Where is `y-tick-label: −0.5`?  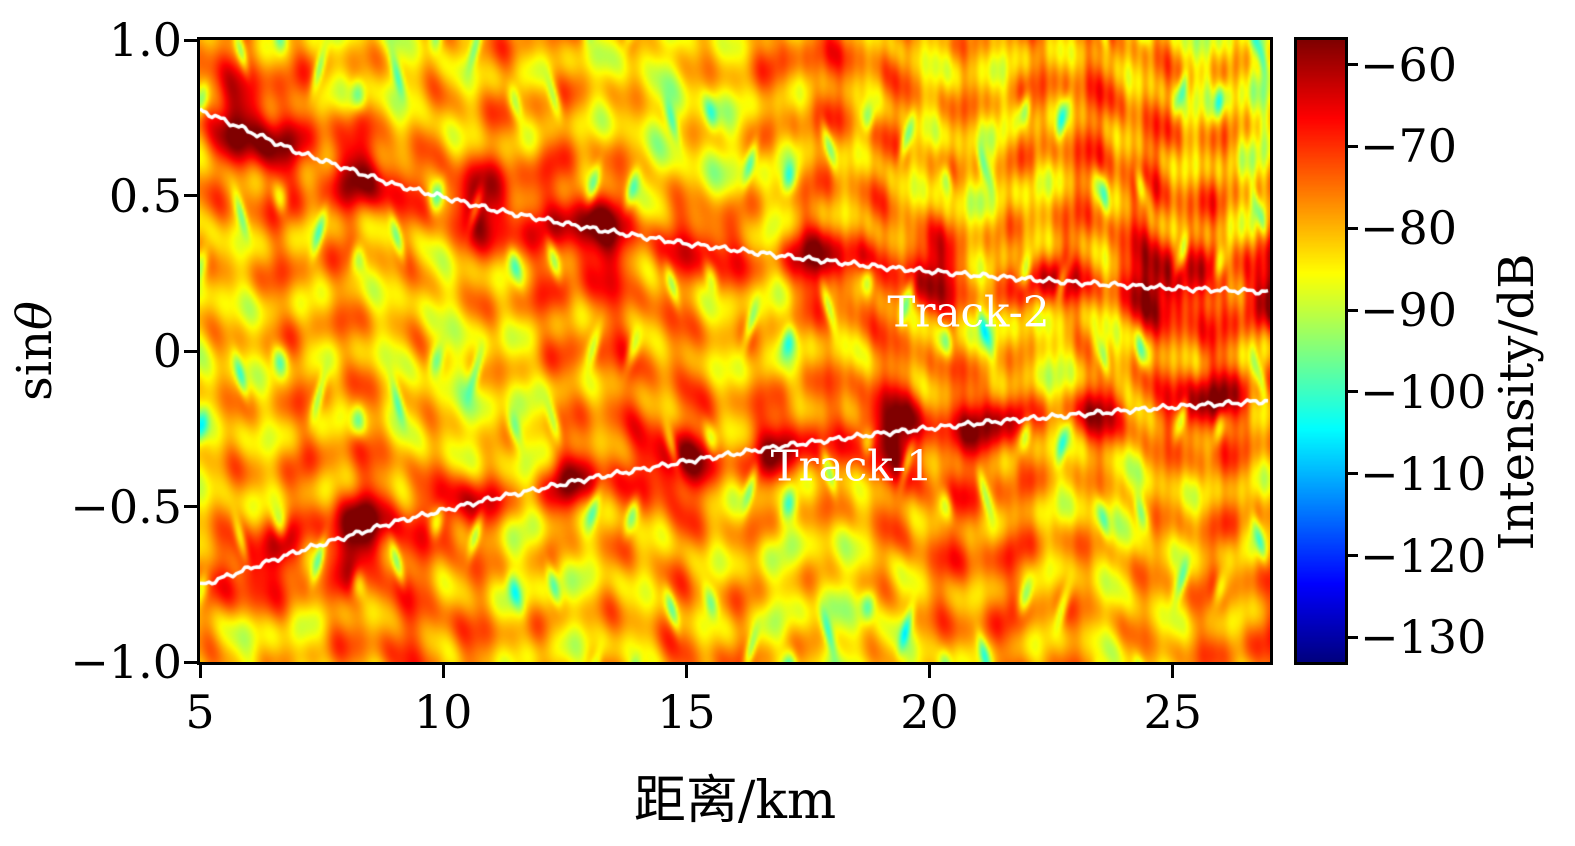 y-tick-label: −0.5 is located at coordinates (126, 506).